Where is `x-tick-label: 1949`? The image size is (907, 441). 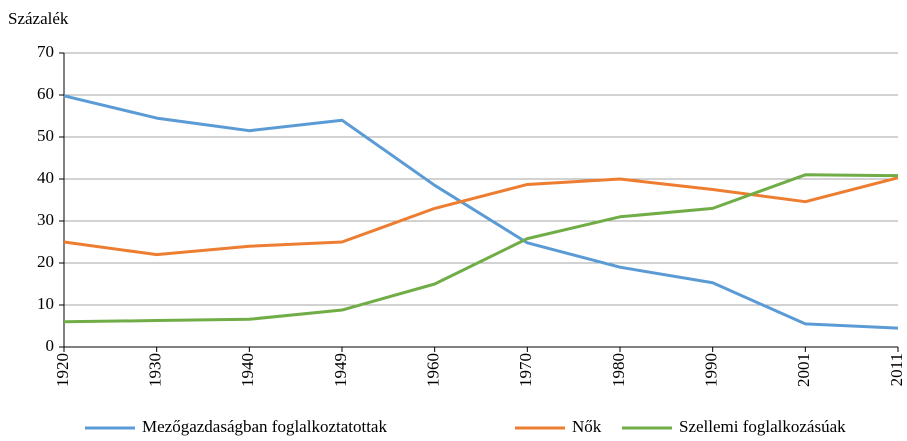
x-tick-label: 1949 is located at coordinates (340, 370).